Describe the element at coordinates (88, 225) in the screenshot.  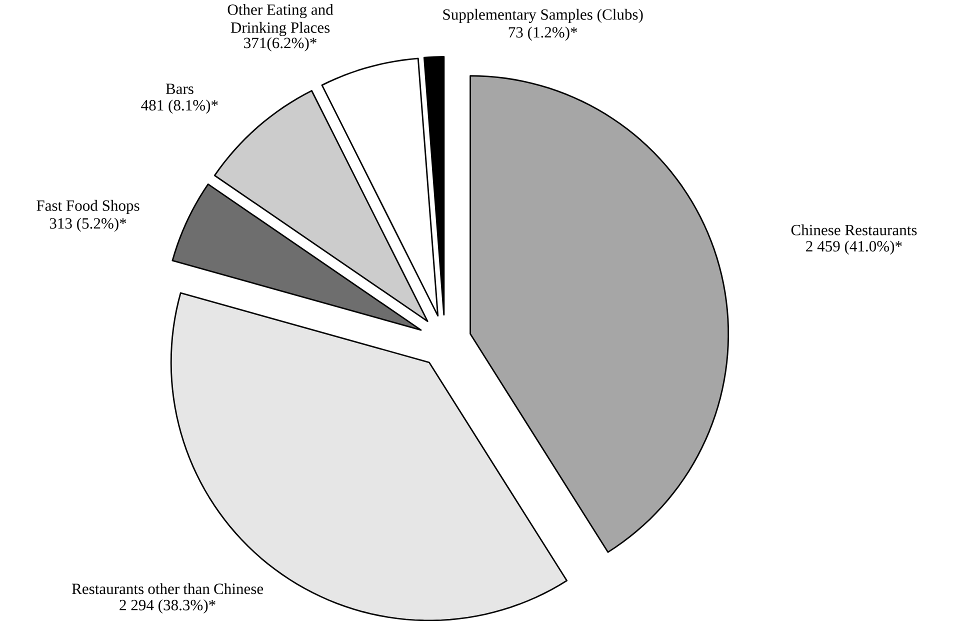
I see `data-label: 313 (5.2%)*` at that location.